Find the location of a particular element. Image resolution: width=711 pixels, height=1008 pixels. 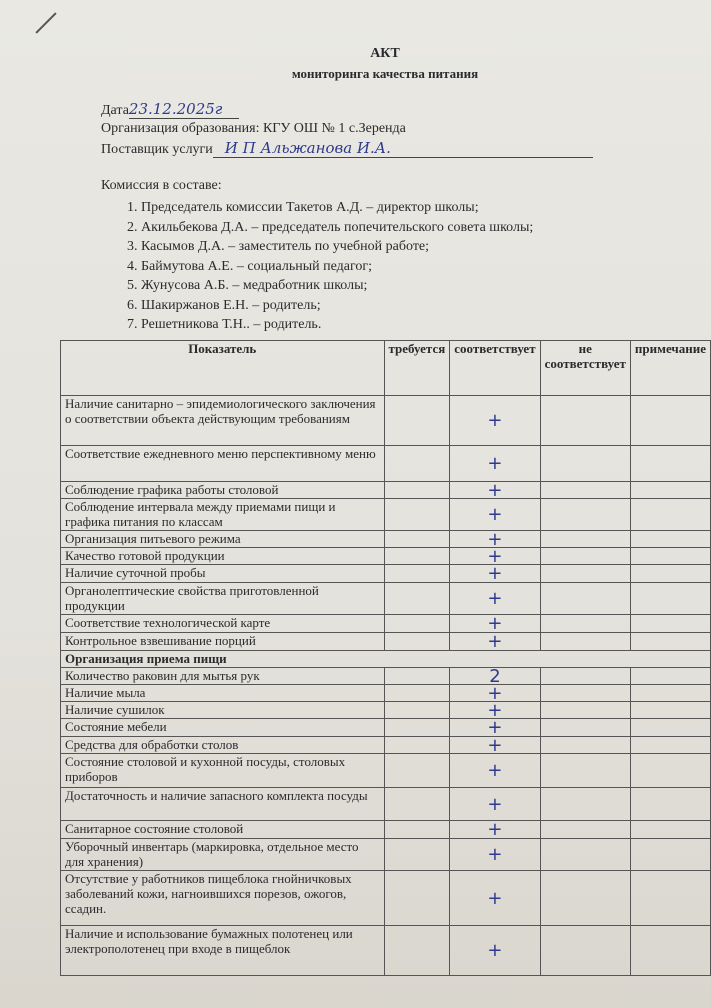

table-row: Средства для обработки столов + is located at coordinates (385, 745).